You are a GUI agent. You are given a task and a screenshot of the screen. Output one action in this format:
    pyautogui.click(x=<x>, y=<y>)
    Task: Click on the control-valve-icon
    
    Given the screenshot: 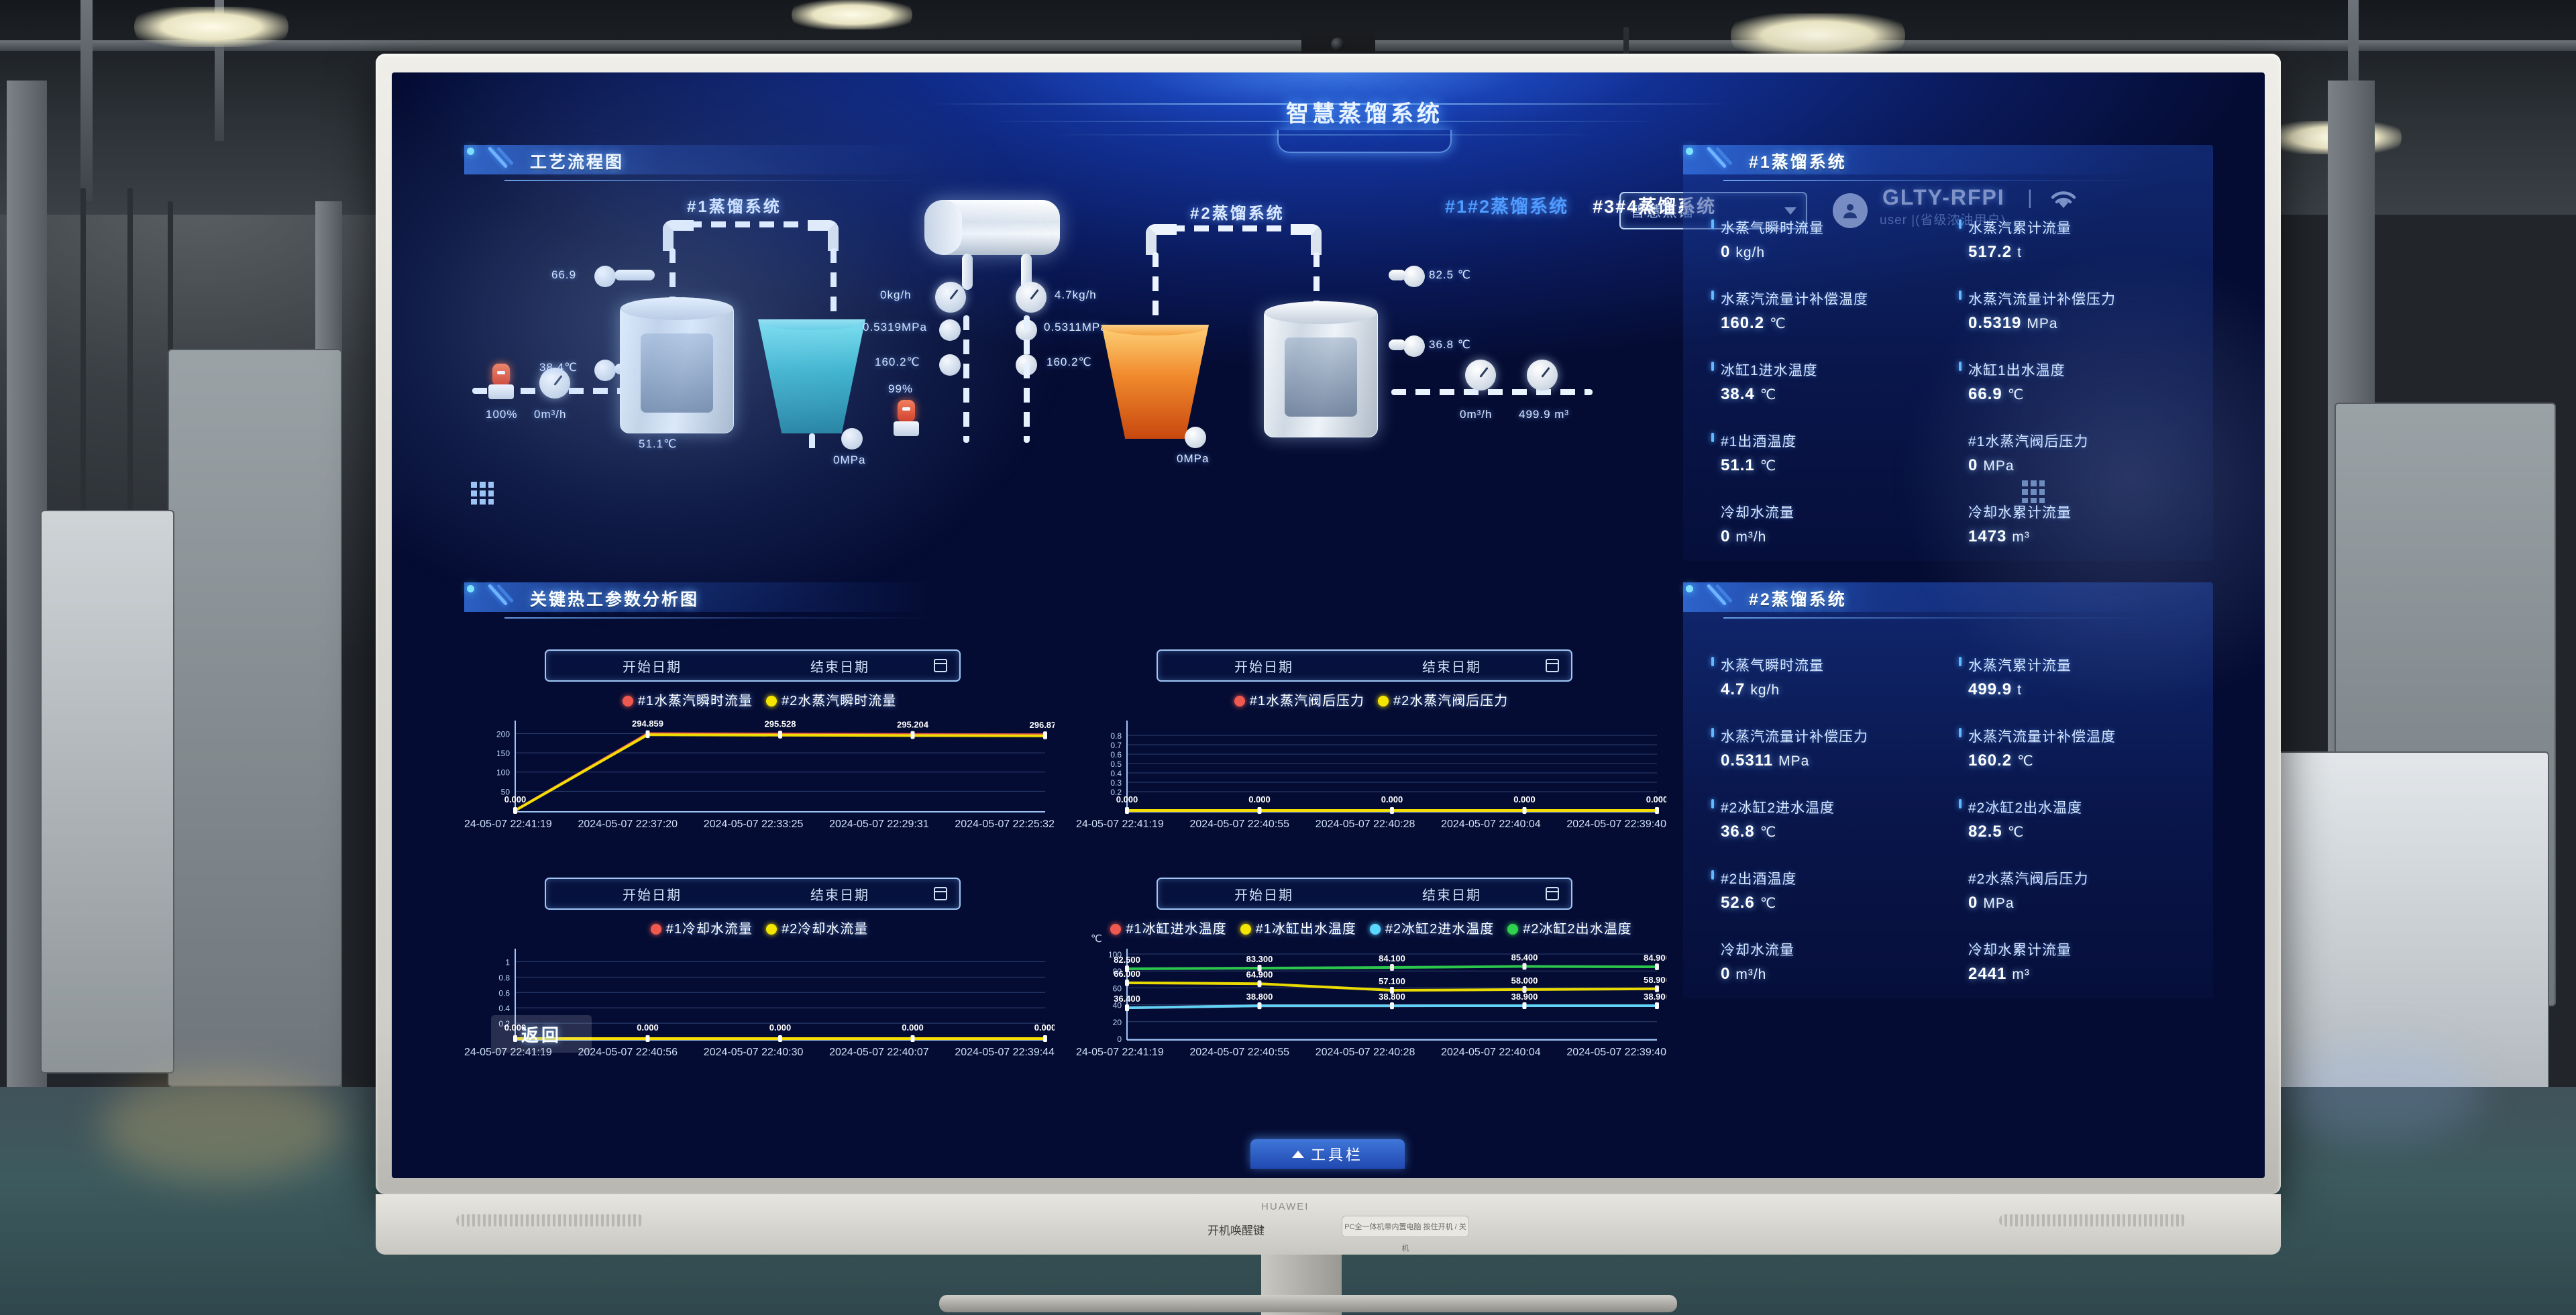 What is the action you would take?
    pyautogui.click(x=906, y=411)
    